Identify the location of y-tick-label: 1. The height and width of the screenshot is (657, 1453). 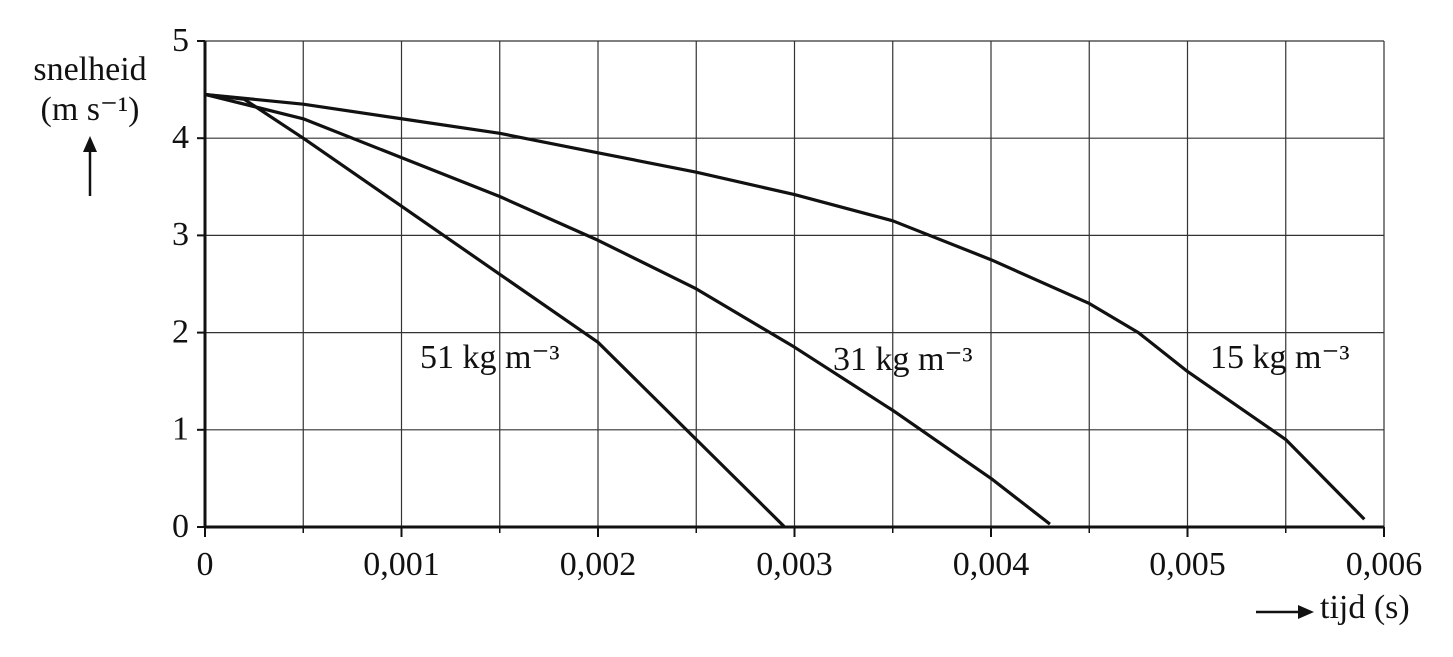
(180, 429).